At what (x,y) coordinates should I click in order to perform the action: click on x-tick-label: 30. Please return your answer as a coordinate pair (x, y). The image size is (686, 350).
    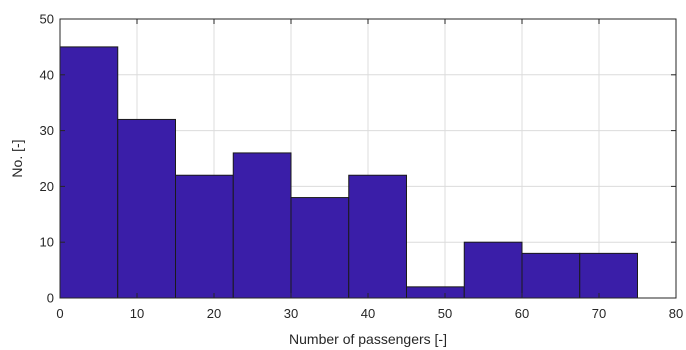
    Looking at the image, I should click on (291, 313).